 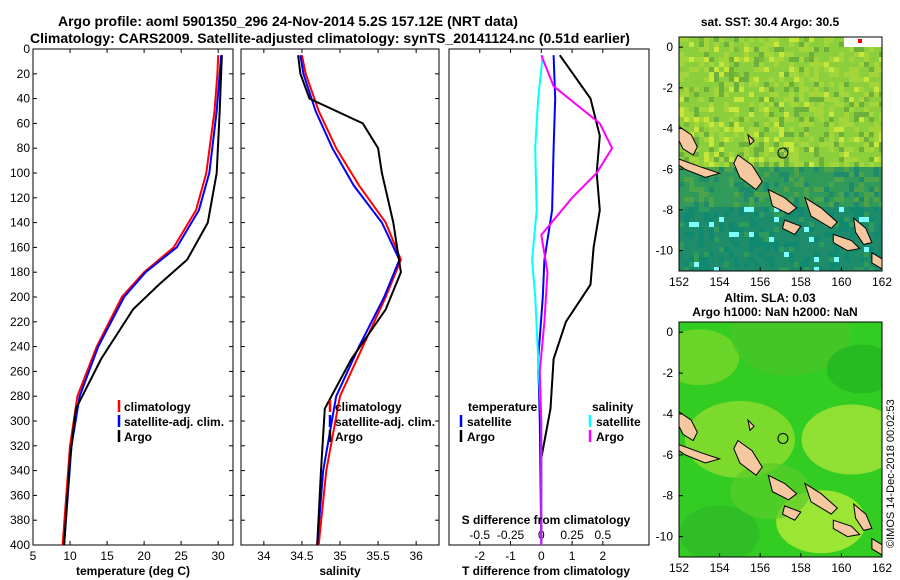 I want to click on sst-land-polygon, so click(x=876, y=260).